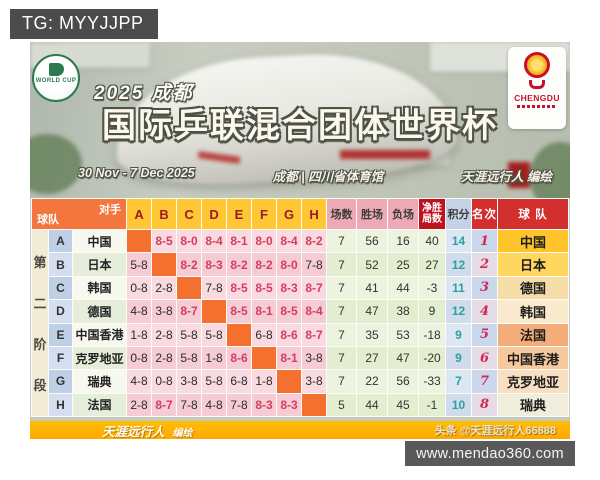 This screenshot has height=480, width=600. What do you see at coordinates (182, 433) in the screenshot?
I see `footer-credit-role: 编绘` at bounding box center [182, 433].